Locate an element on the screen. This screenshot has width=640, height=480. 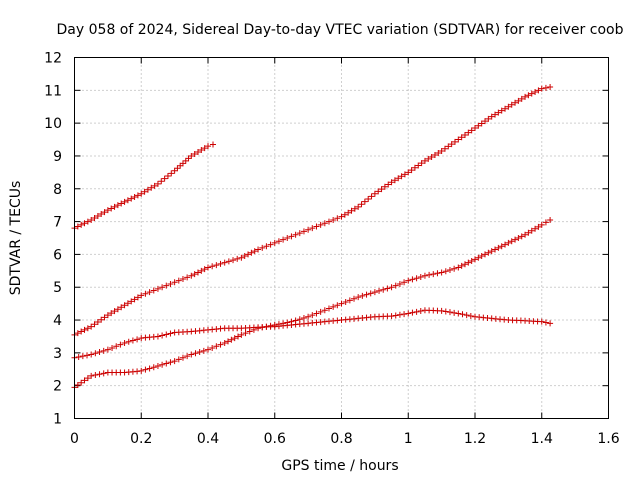
x-axis-label: GPS time / hours is located at coordinates (339, 466).